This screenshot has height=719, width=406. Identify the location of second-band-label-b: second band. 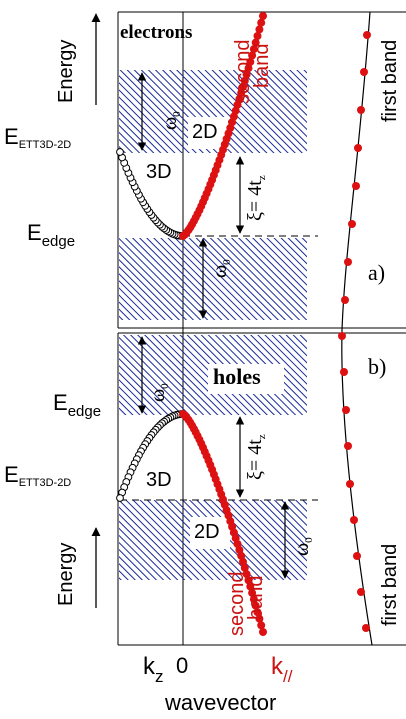
(246, 604).